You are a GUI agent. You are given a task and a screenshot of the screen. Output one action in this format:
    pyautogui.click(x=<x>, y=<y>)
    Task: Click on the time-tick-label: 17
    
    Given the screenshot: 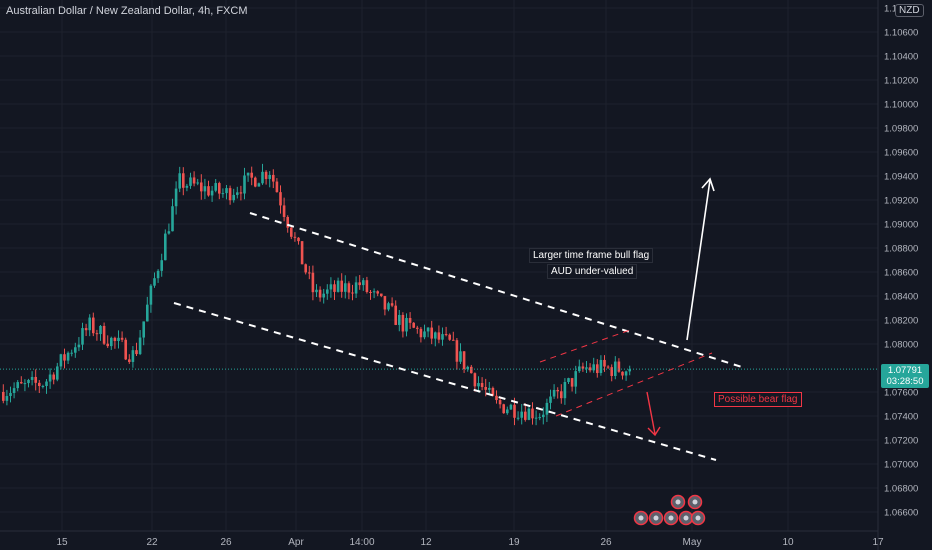 What is the action you would take?
    pyautogui.click(x=878, y=542)
    